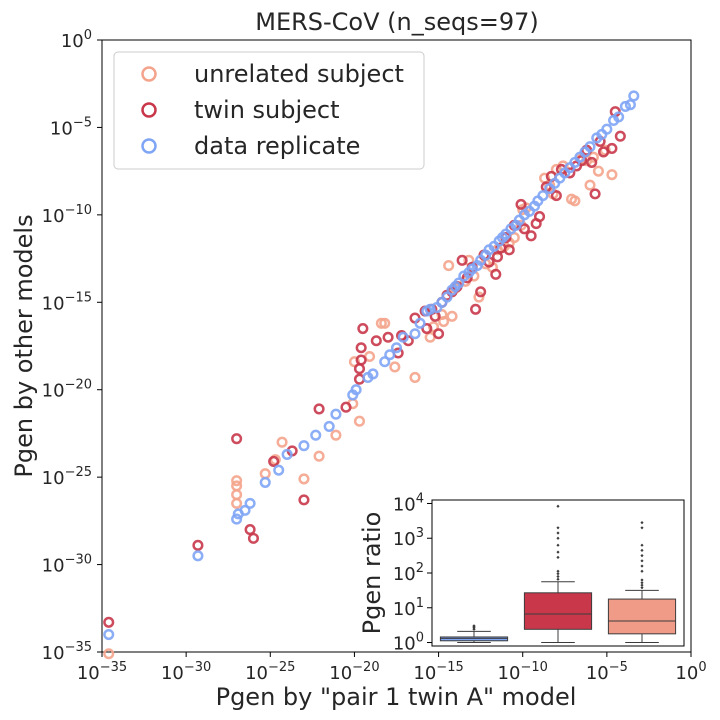  I want to click on inset-y-axis-label: Pgen ratio, so click(372, 573).